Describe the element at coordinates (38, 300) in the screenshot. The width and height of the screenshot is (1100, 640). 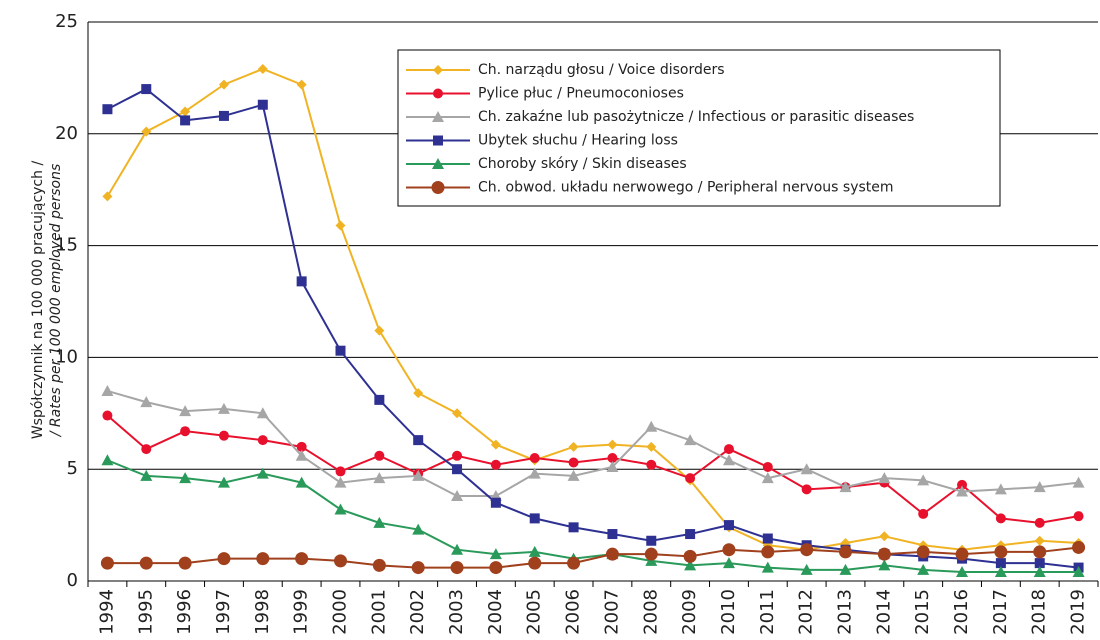
I see `y-axis-label: Współczynnik na 100 000 pracujących /` at that location.